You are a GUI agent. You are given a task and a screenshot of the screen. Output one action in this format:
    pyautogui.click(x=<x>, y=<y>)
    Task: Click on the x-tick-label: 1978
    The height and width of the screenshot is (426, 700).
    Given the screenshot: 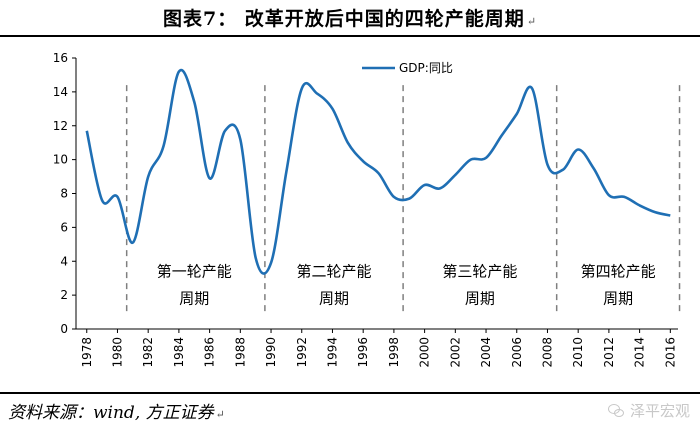 What is the action you would take?
    pyautogui.click(x=87, y=352)
    